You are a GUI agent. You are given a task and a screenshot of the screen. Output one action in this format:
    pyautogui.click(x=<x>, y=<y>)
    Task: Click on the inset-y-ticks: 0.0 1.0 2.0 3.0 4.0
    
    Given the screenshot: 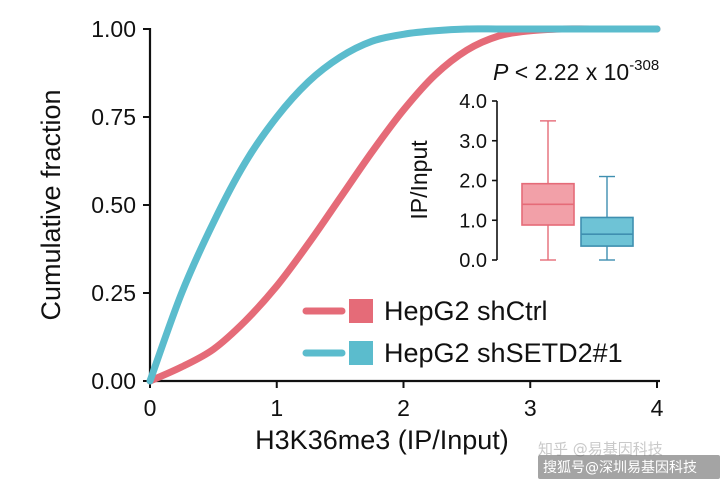 What is the action you would take?
    pyautogui.click(x=478, y=181)
    